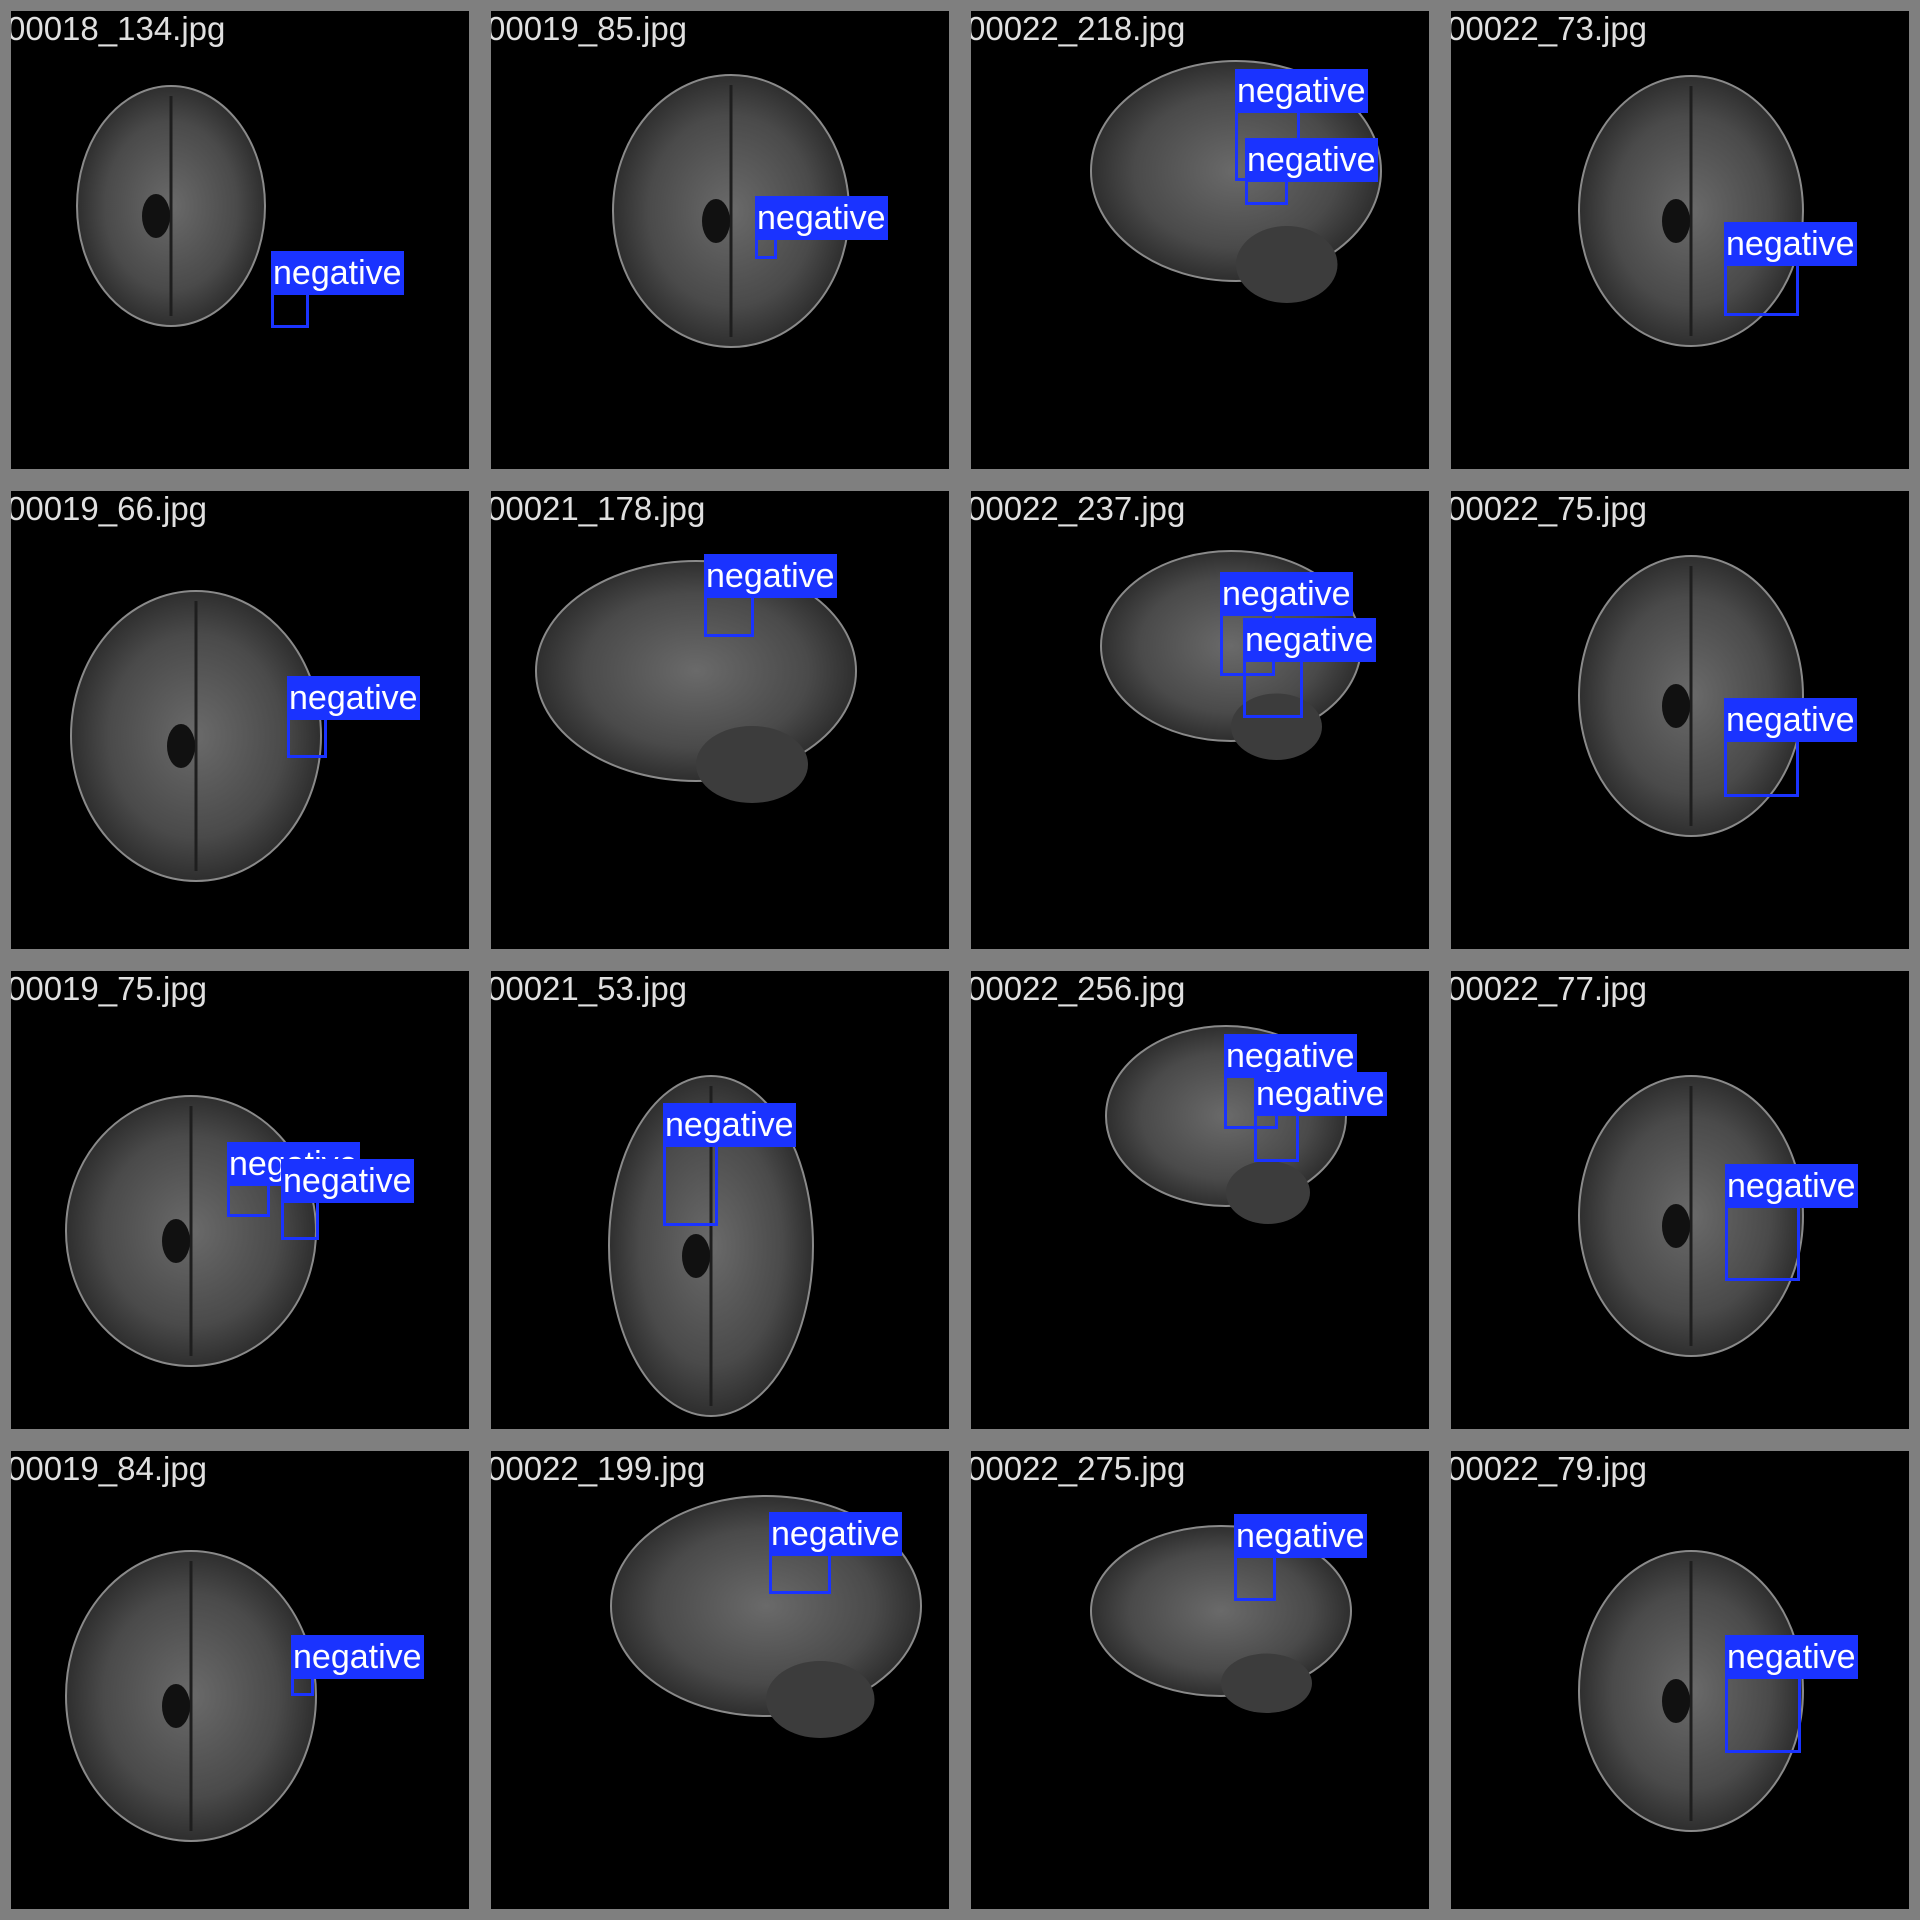  Describe the element at coordinates (107, 509) in the screenshot. I see `image-filename: 00019_66.jpg` at that location.